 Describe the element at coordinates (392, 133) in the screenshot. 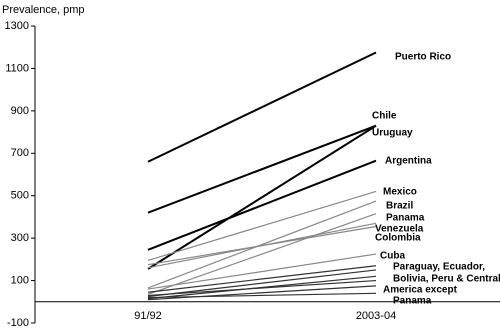

I see `series-label: Uruguay` at that location.